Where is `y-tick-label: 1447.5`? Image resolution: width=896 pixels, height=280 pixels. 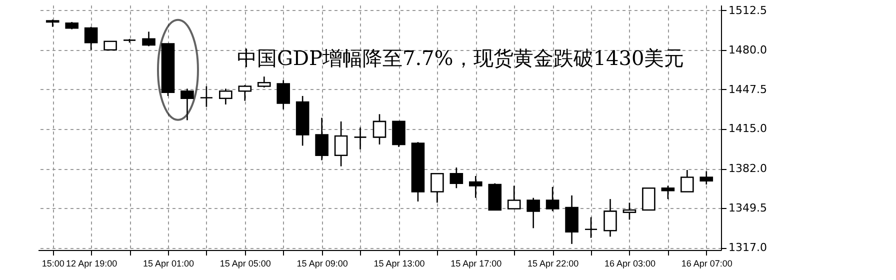
y-tick-label: 1447.5 is located at coordinates (747, 89).